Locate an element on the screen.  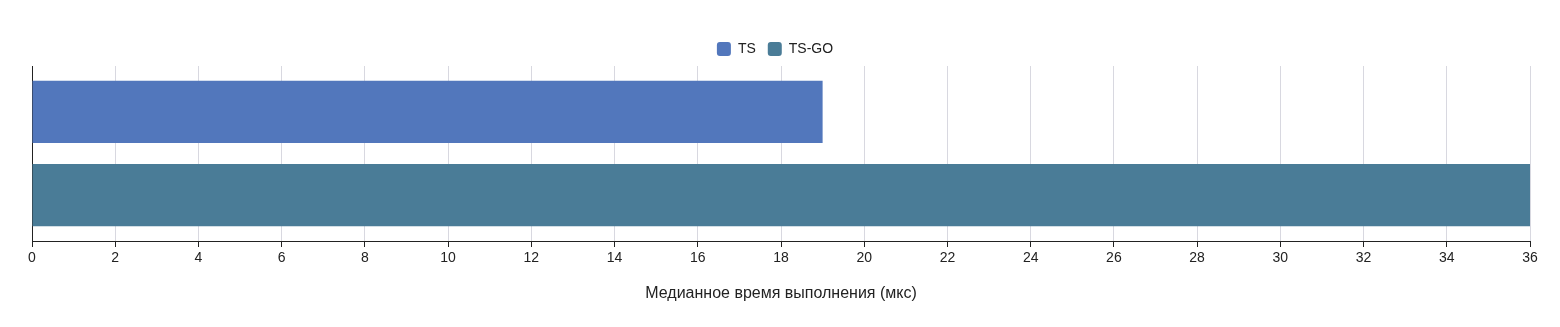
x-tick-label: 10 is located at coordinates (448, 257).